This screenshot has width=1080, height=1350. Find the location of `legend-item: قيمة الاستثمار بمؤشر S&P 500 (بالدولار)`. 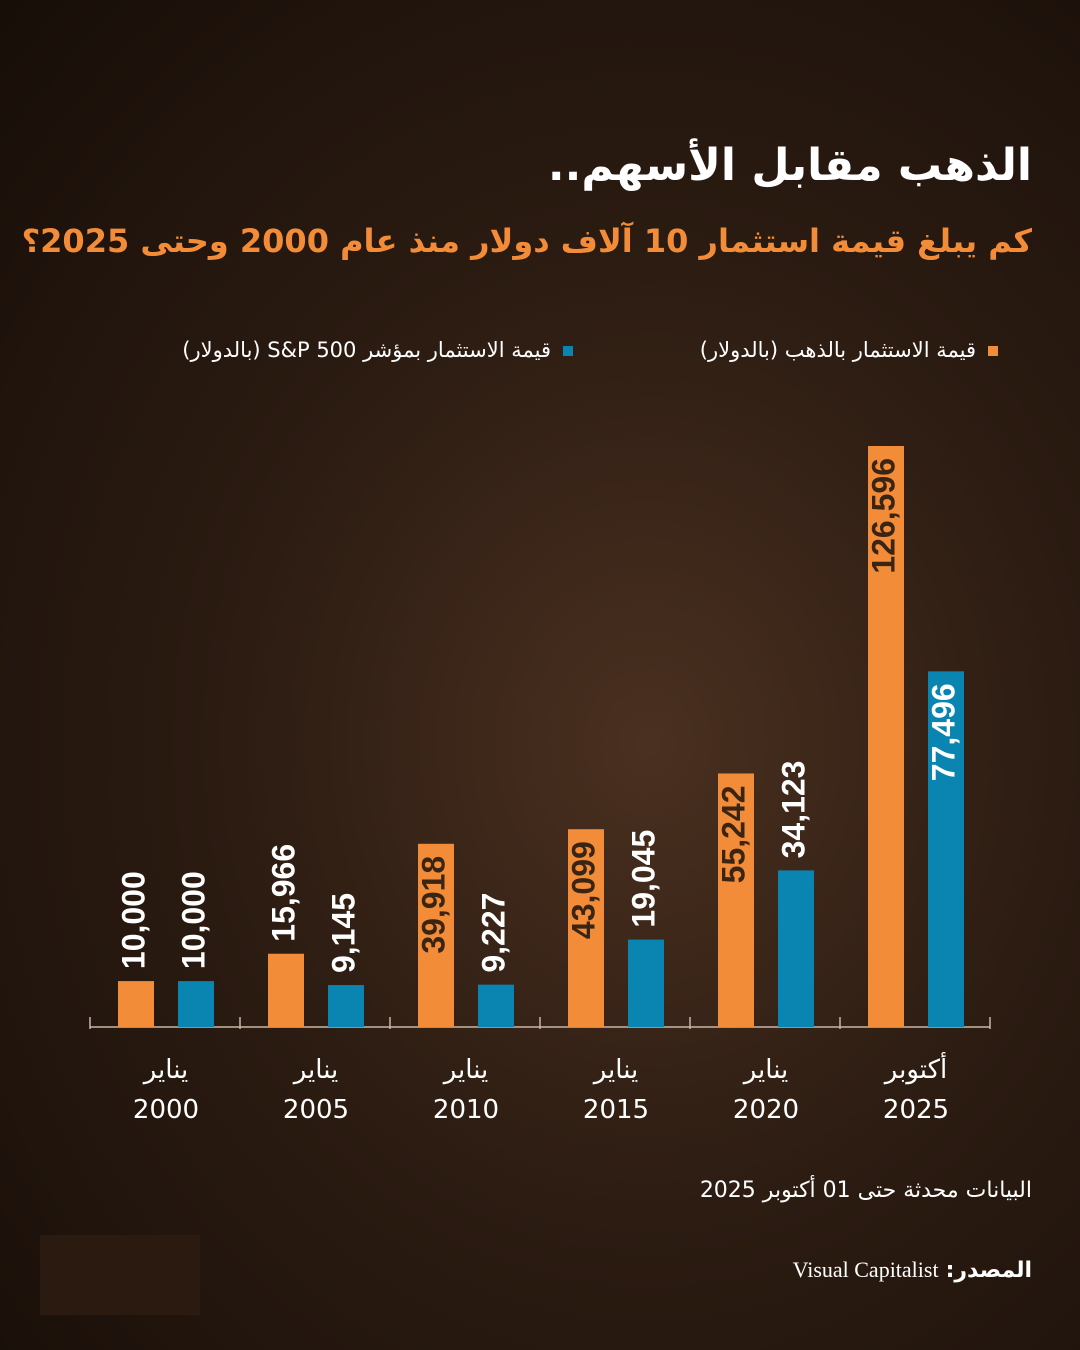

legend-item: قيمة الاستثمار بمؤشر S&P 500 (بالدولار) is located at coordinates (377, 350).